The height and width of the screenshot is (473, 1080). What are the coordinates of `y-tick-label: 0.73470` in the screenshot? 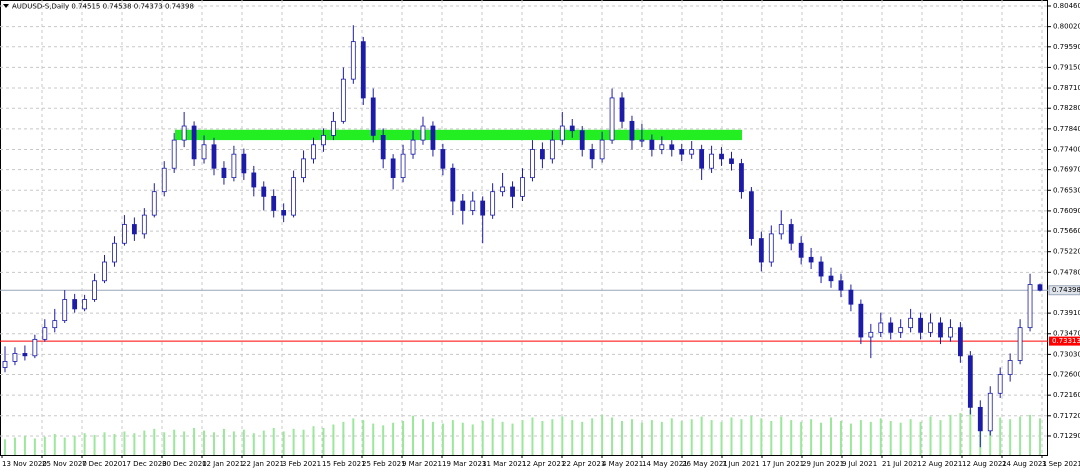 It's located at (1066, 334).